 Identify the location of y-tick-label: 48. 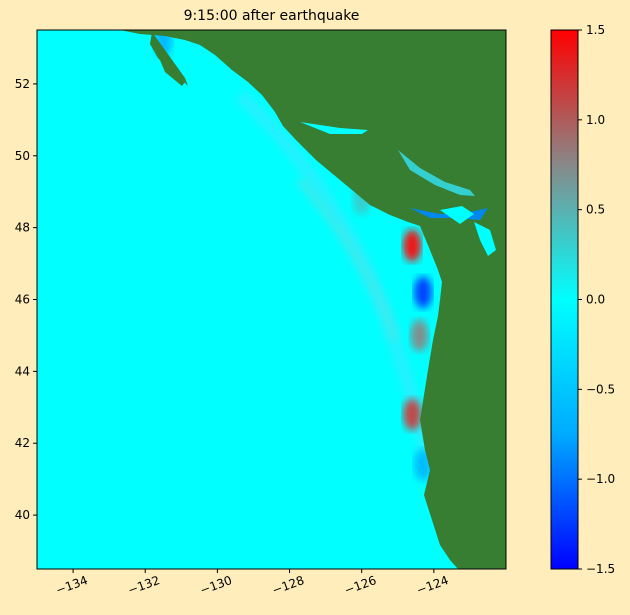
(22, 228).